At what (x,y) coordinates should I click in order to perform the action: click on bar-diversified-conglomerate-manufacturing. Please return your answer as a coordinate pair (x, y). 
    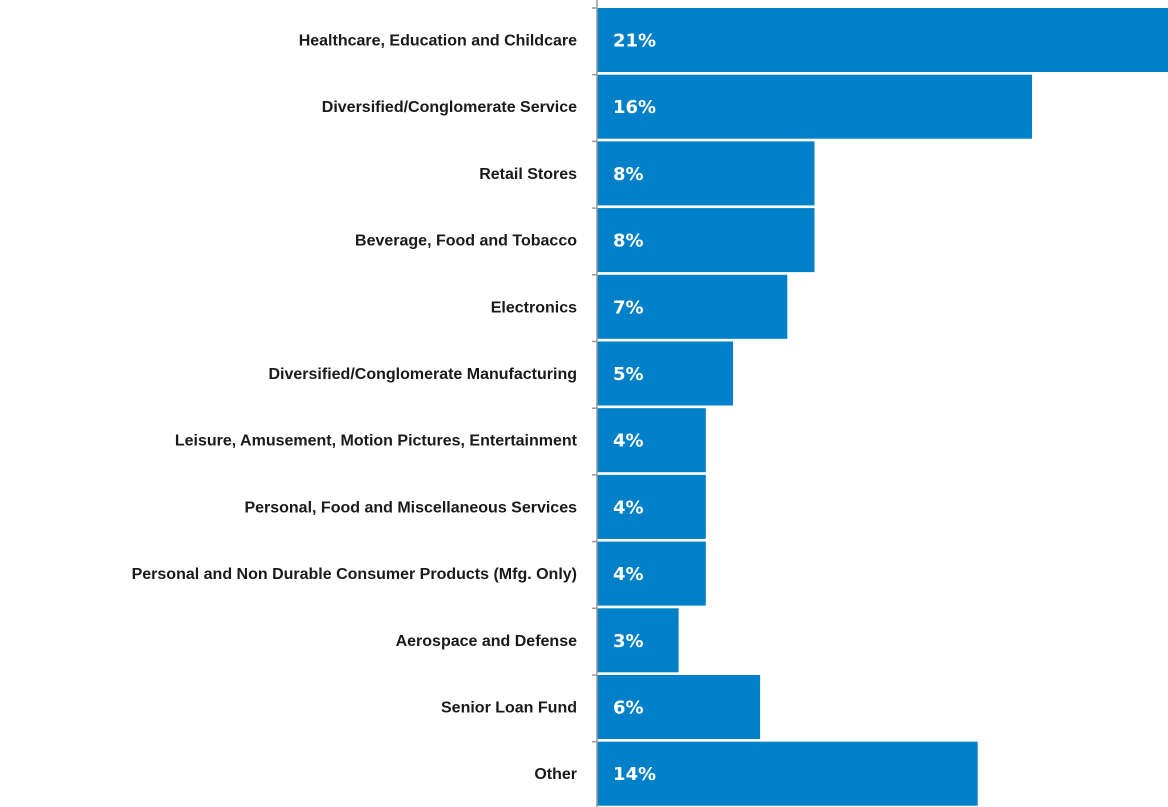
    Looking at the image, I should click on (665, 373).